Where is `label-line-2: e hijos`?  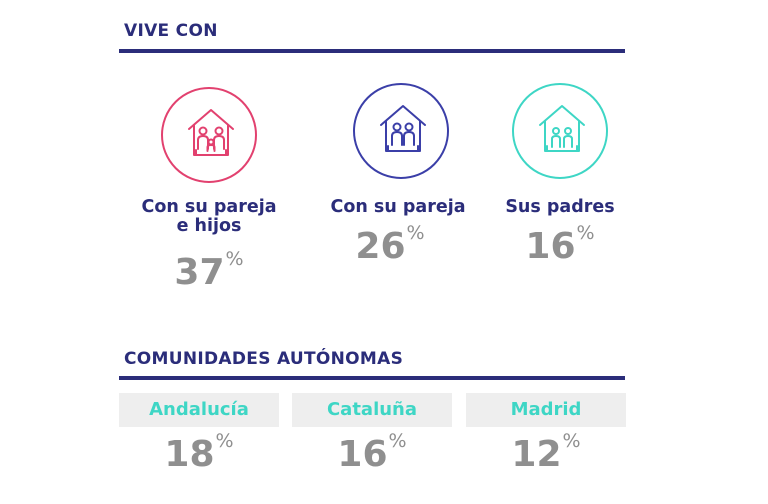 label-line-2: e hijos is located at coordinates (209, 226).